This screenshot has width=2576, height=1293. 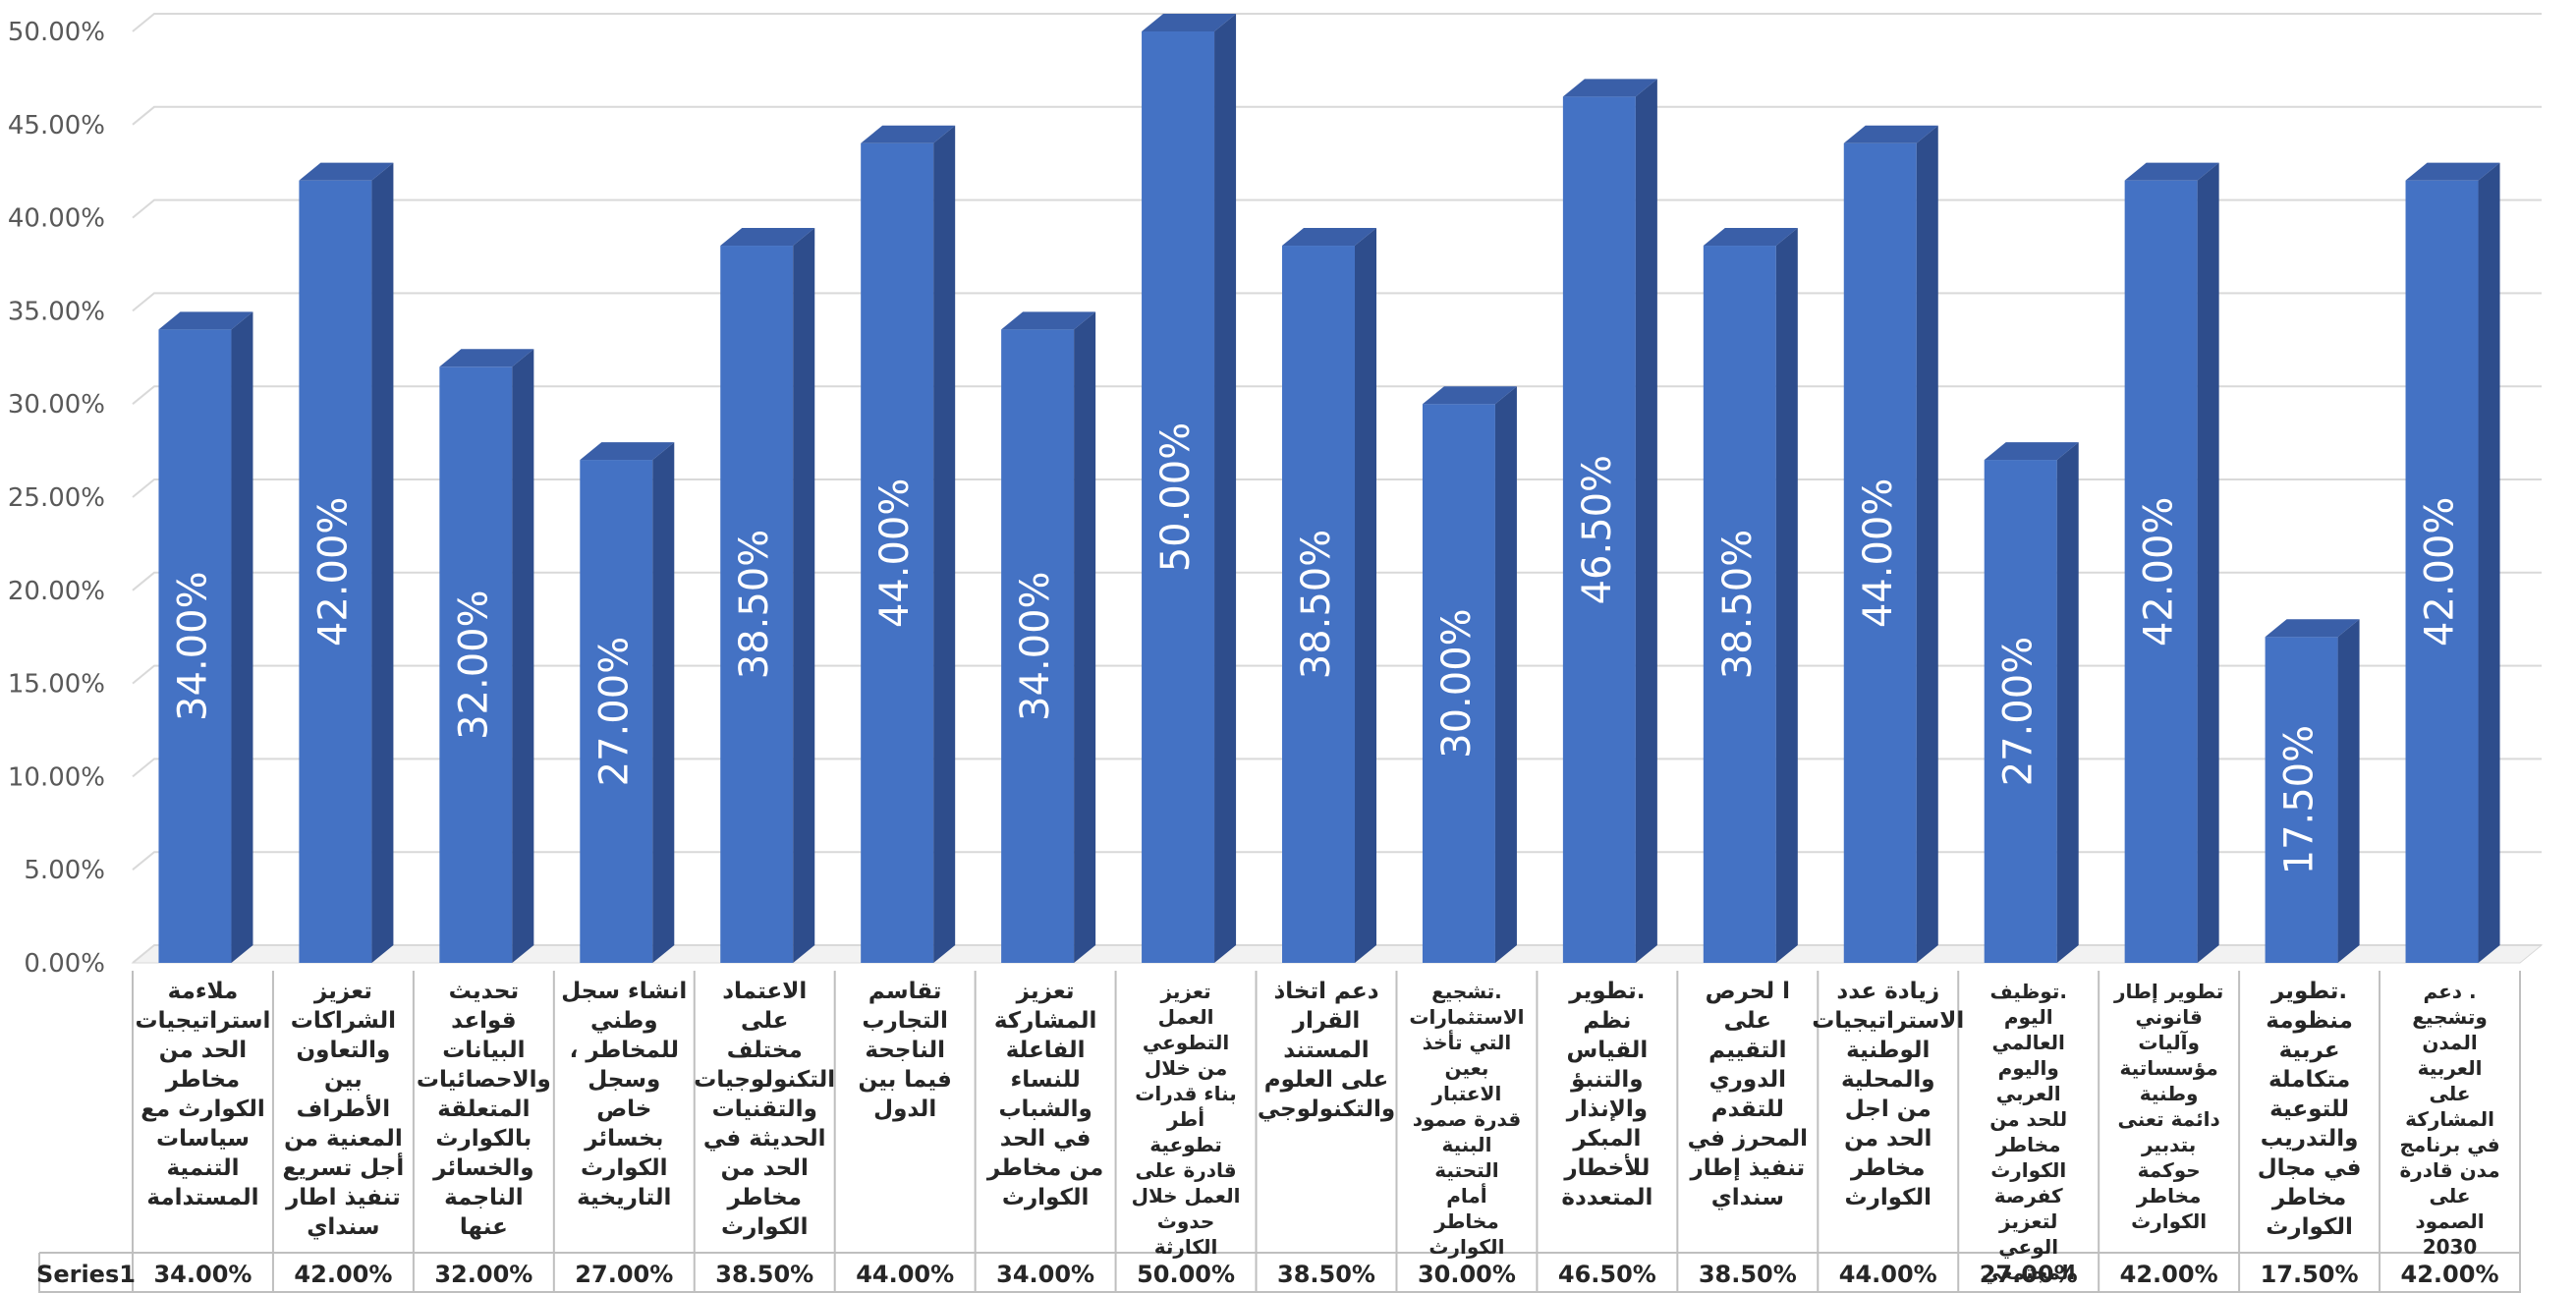 What do you see at coordinates (895, 553) in the screenshot?
I see `data-label: 44.00%` at bounding box center [895, 553].